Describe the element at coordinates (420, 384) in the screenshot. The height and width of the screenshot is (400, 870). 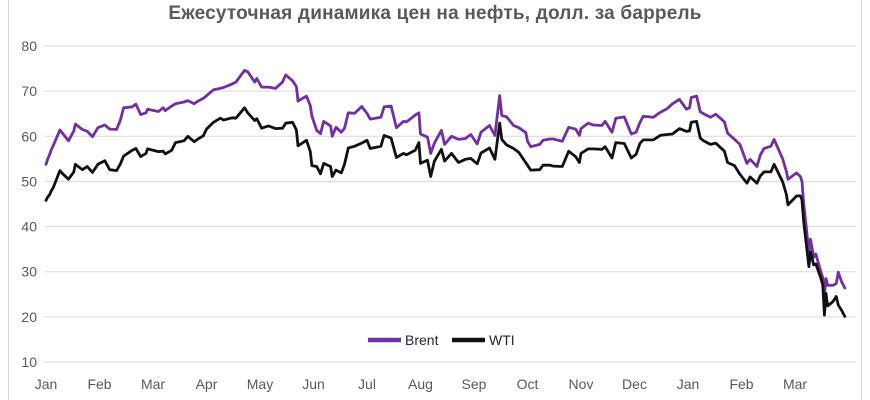
I see `x-tick-label: Aug` at that location.